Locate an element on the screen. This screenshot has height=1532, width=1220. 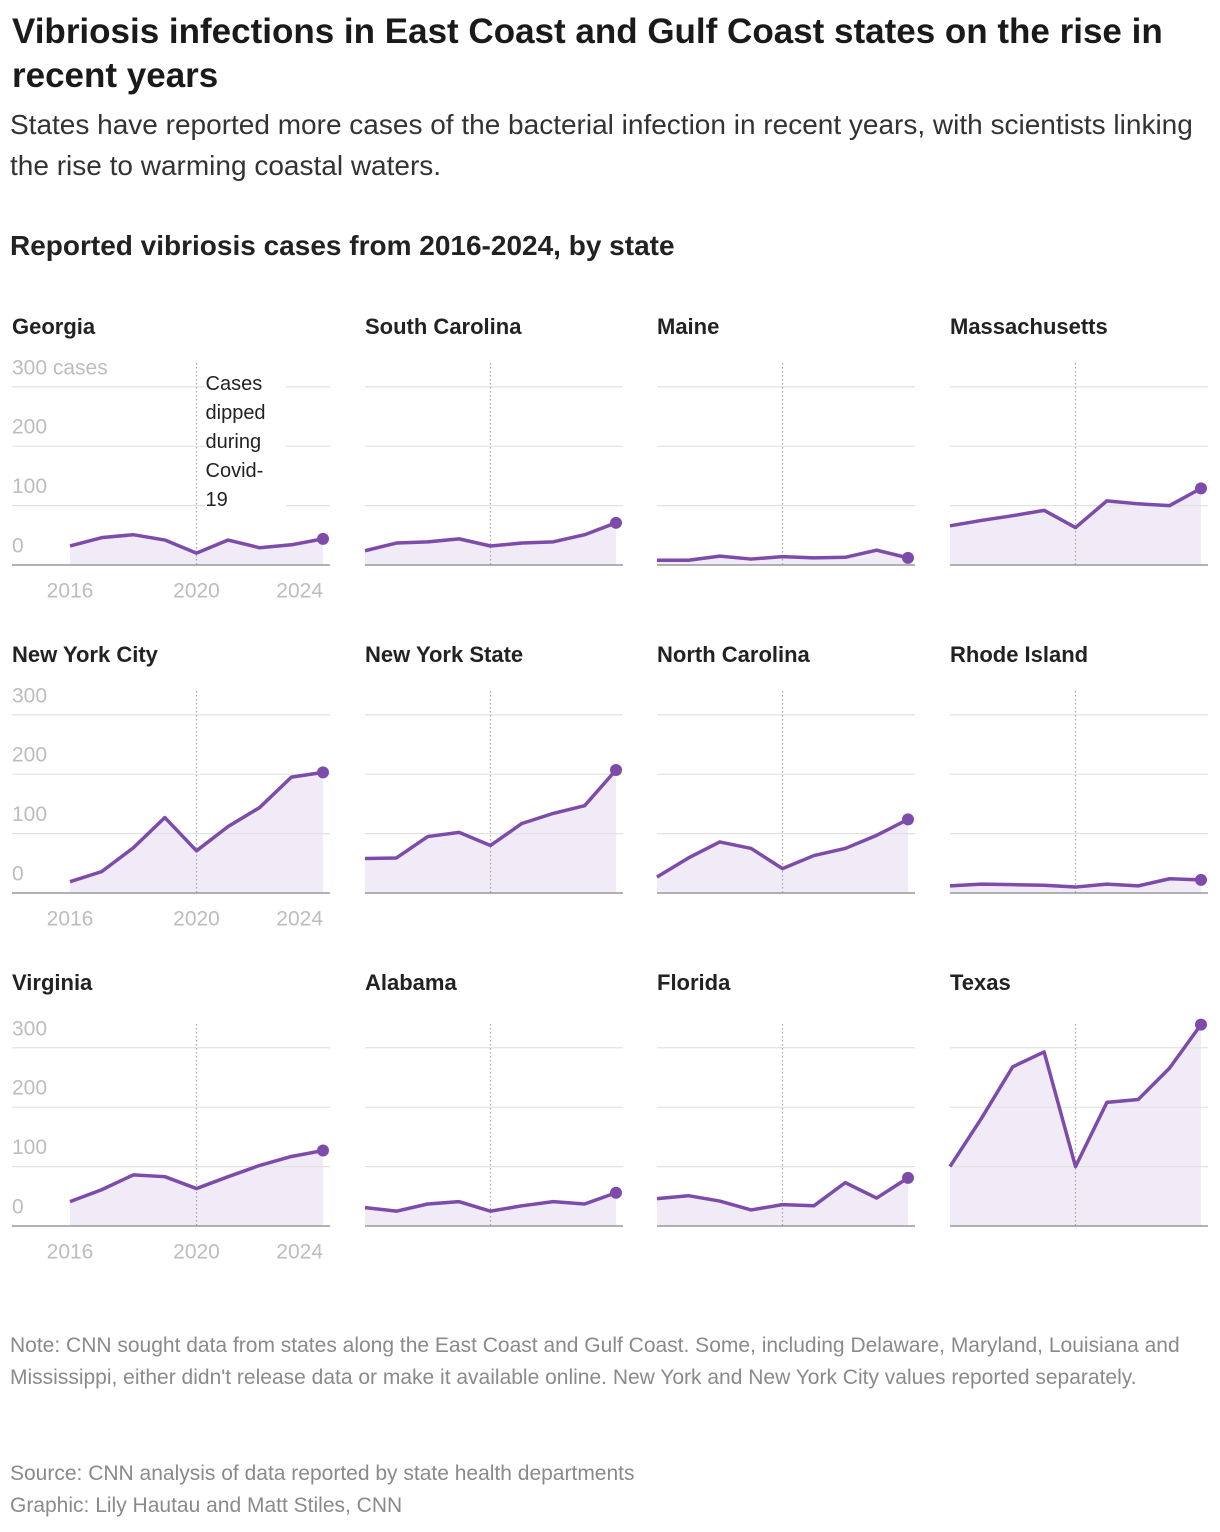
panel-title: Georgia is located at coordinates (54, 326).